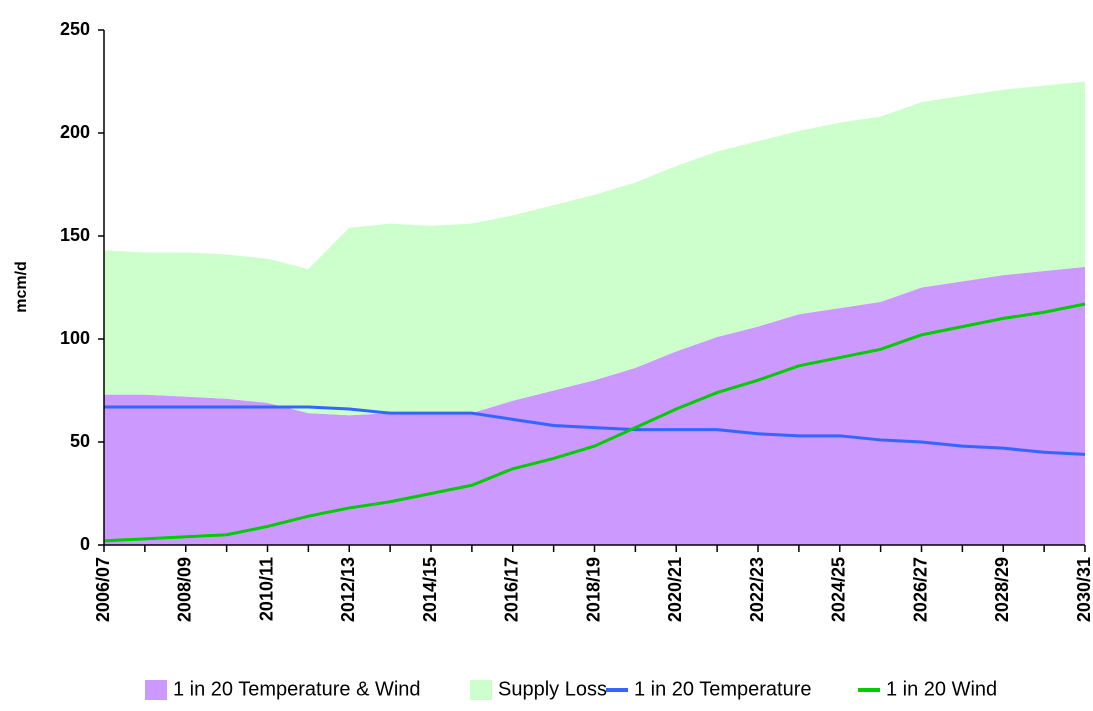 The image size is (1093, 711). What do you see at coordinates (920, 589) in the screenshot?
I see `x-tick-label: 2026/27` at bounding box center [920, 589].